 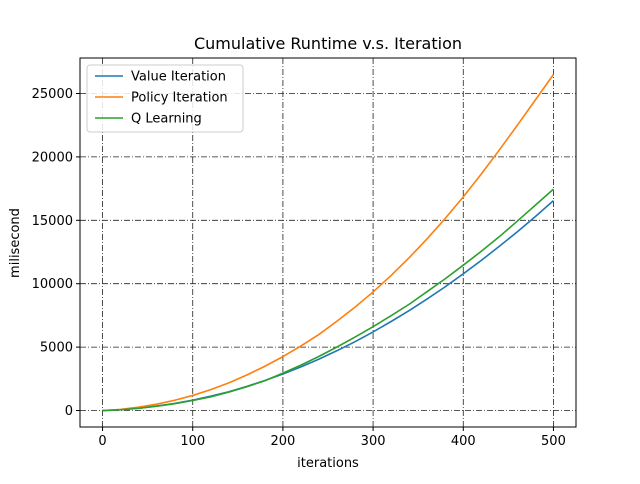 I want to click on y-tick-label: 15000, so click(x=52, y=221).